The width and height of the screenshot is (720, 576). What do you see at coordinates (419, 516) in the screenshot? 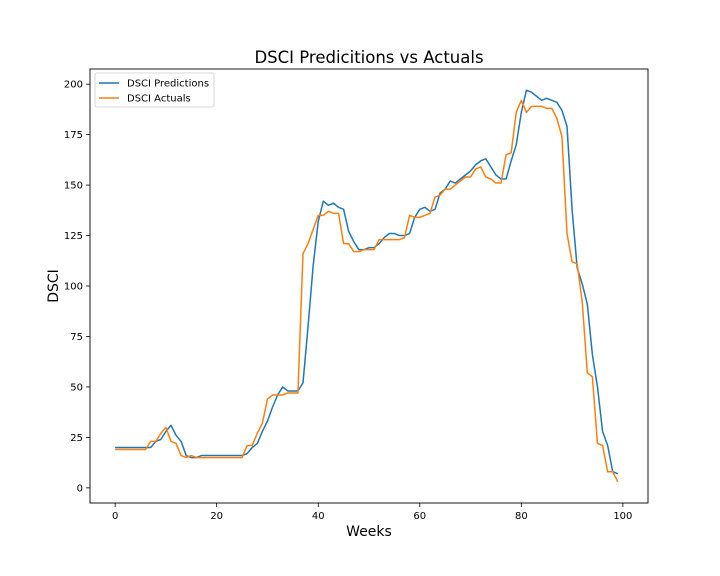
I see `x-tick-label: 60` at bounding box center [419, 516].